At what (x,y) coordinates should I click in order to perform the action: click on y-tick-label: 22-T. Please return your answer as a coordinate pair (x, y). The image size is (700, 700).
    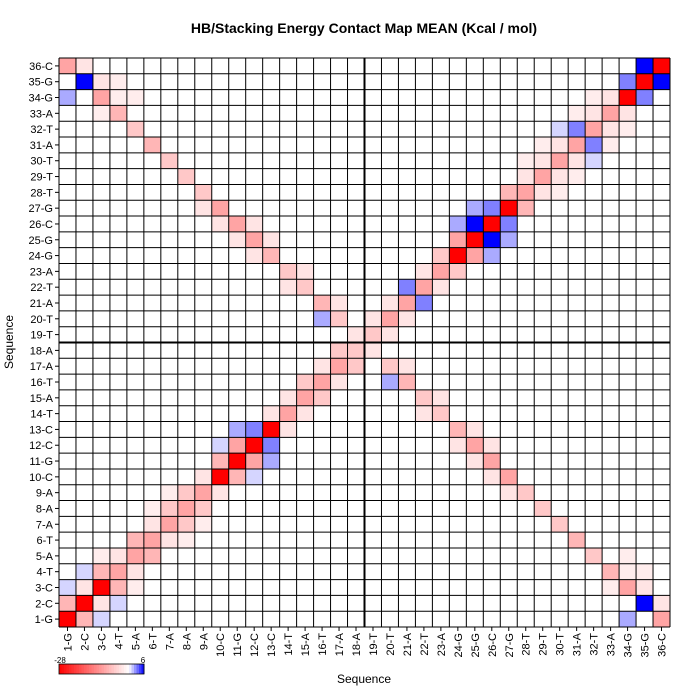
    Looking at the image, I should click on (41, 288).